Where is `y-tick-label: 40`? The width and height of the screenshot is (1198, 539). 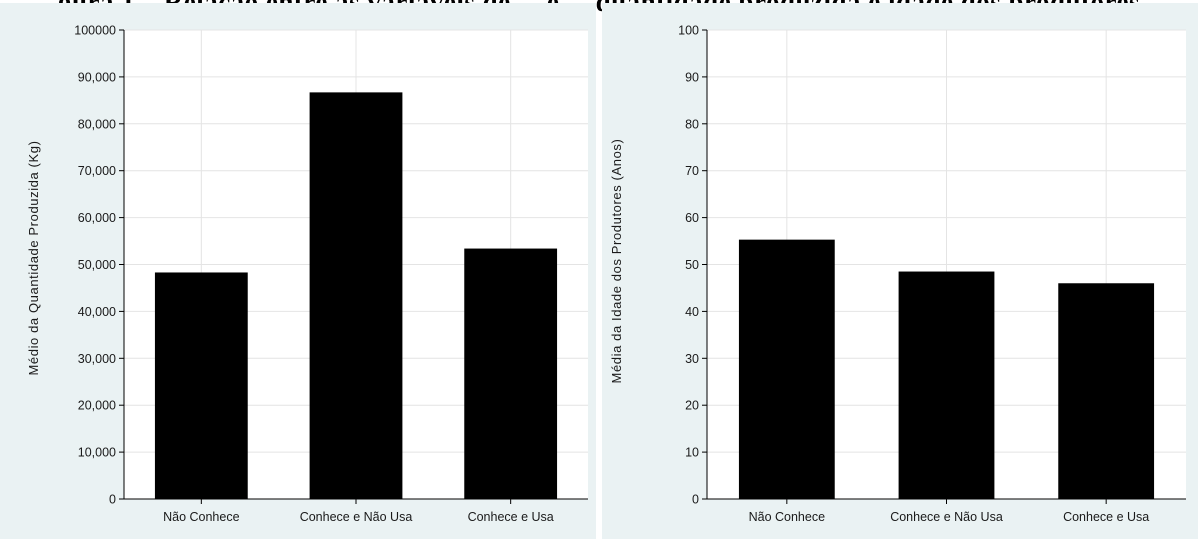 y-tick-label: 40 is located at coordinates (692, 312).